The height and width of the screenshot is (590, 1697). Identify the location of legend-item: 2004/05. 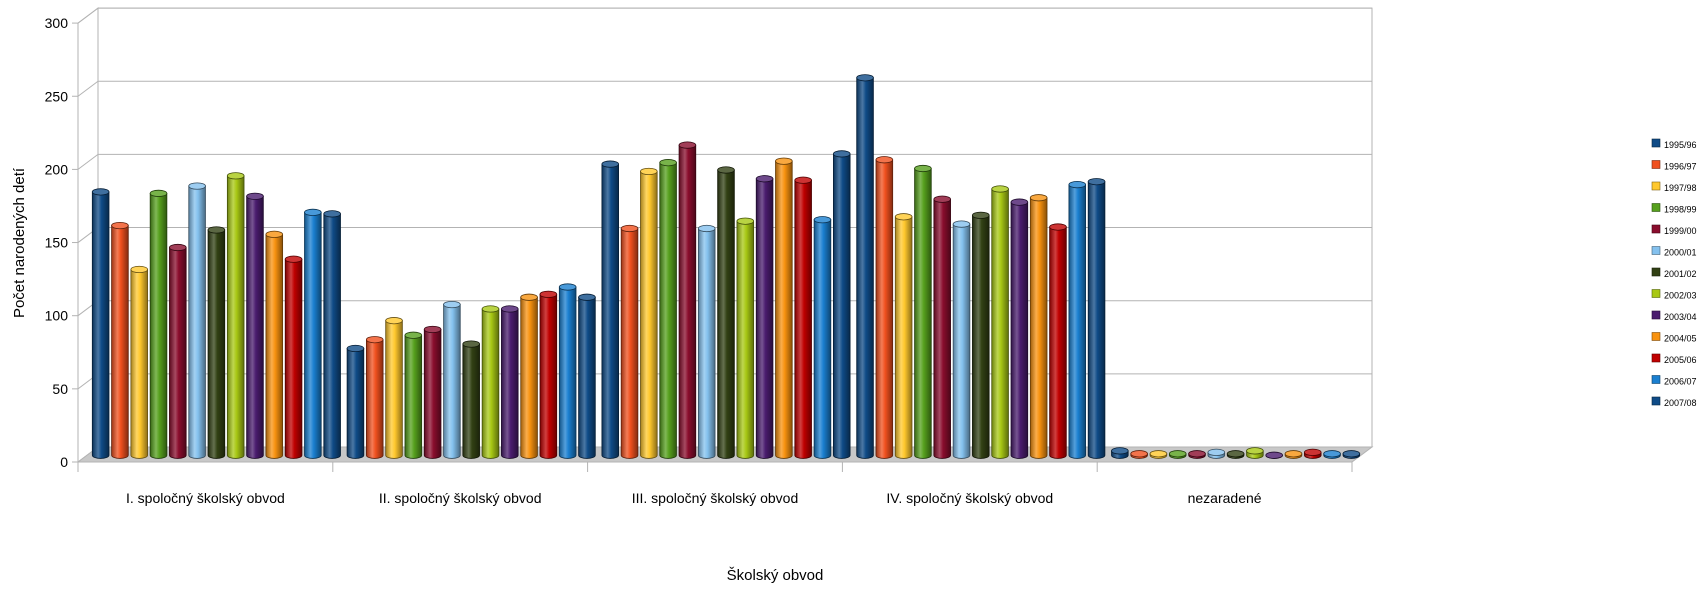
(1674, 338).